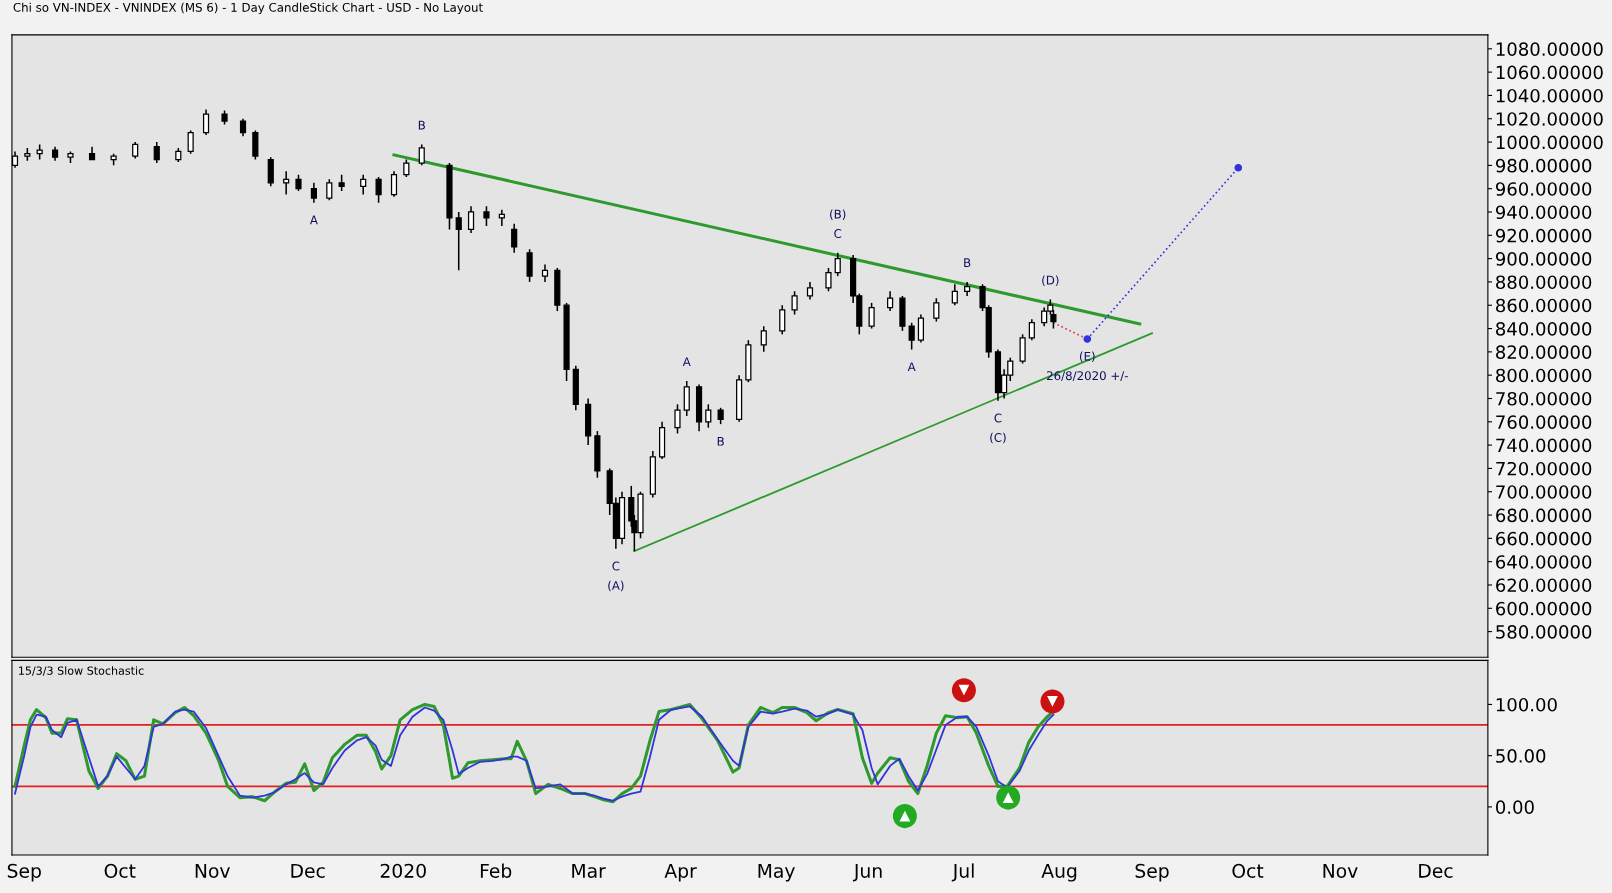 The height and width of the screenshot is (893, 1612). I want to click on y-tick-label: 680.00000, so click(1544, 515).